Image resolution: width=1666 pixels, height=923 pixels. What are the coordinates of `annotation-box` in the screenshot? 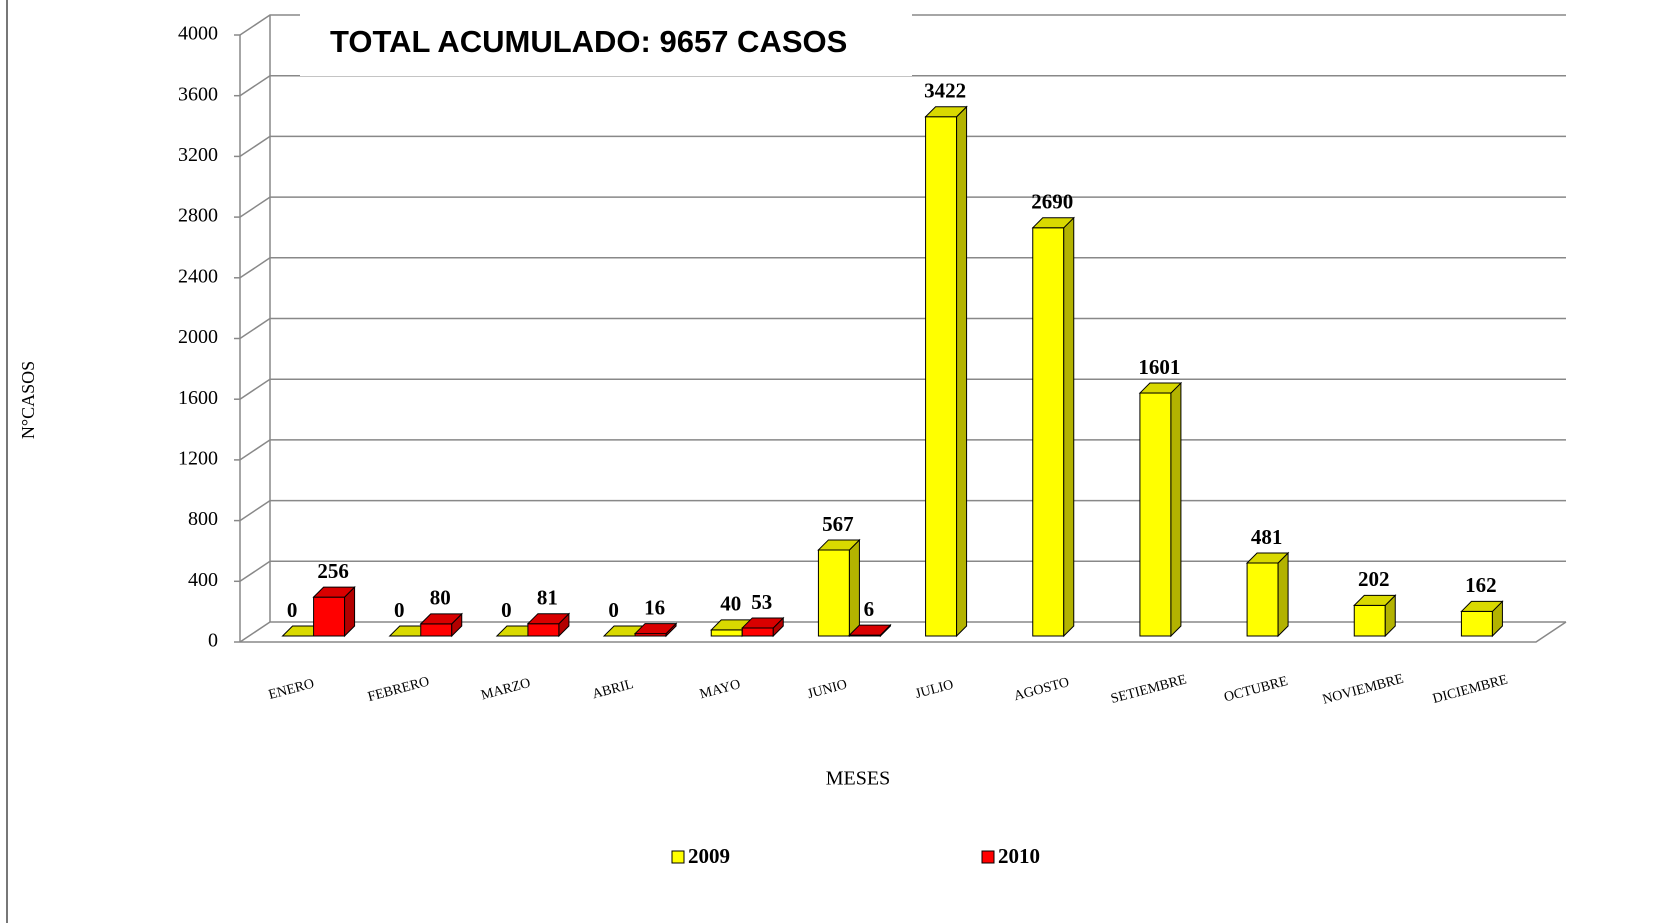 It's located at (606, 44).